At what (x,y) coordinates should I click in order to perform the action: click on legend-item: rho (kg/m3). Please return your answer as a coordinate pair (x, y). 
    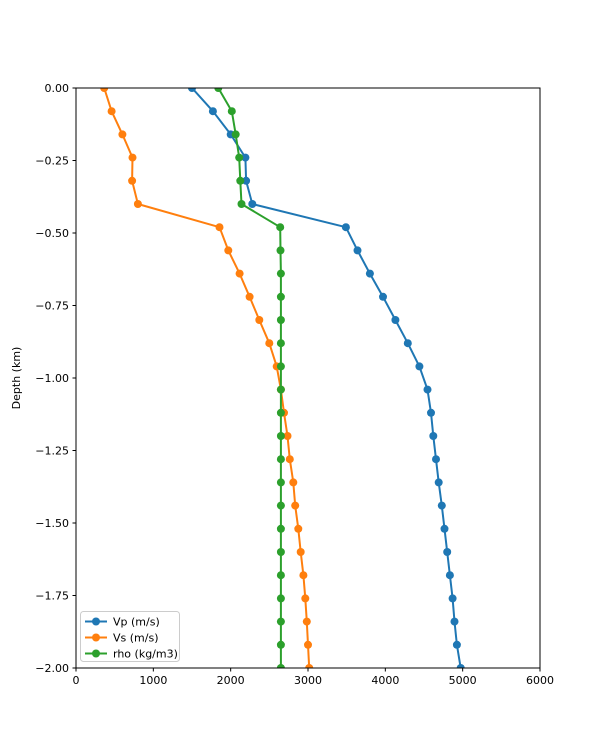
    Looking at the image, I should click on (131, 653).